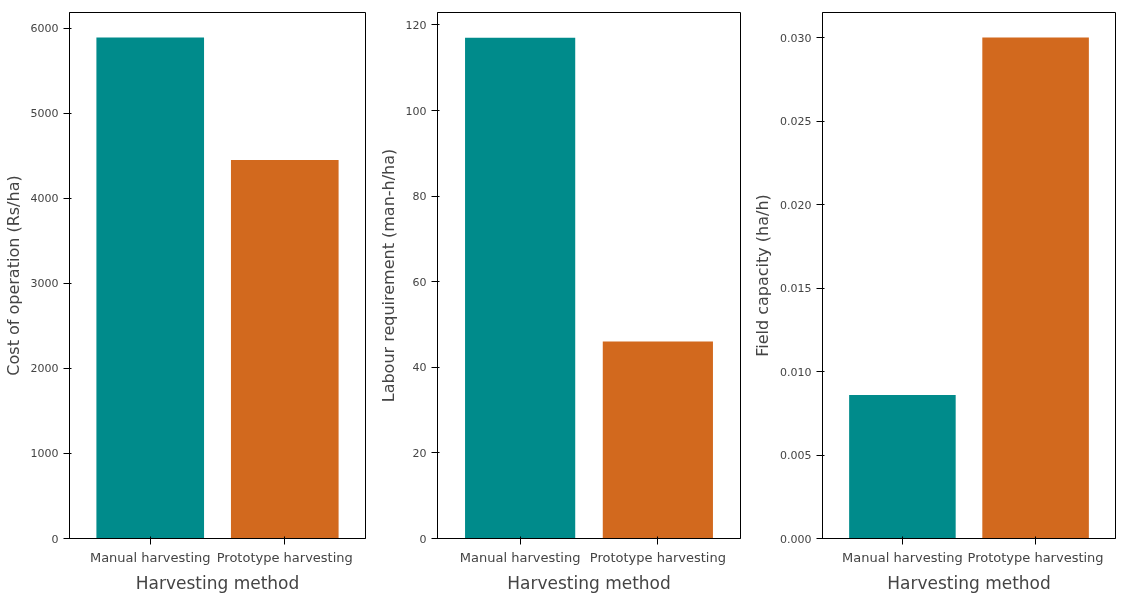  I want to click on y-tick-label: 0.020, so click(796, 205).